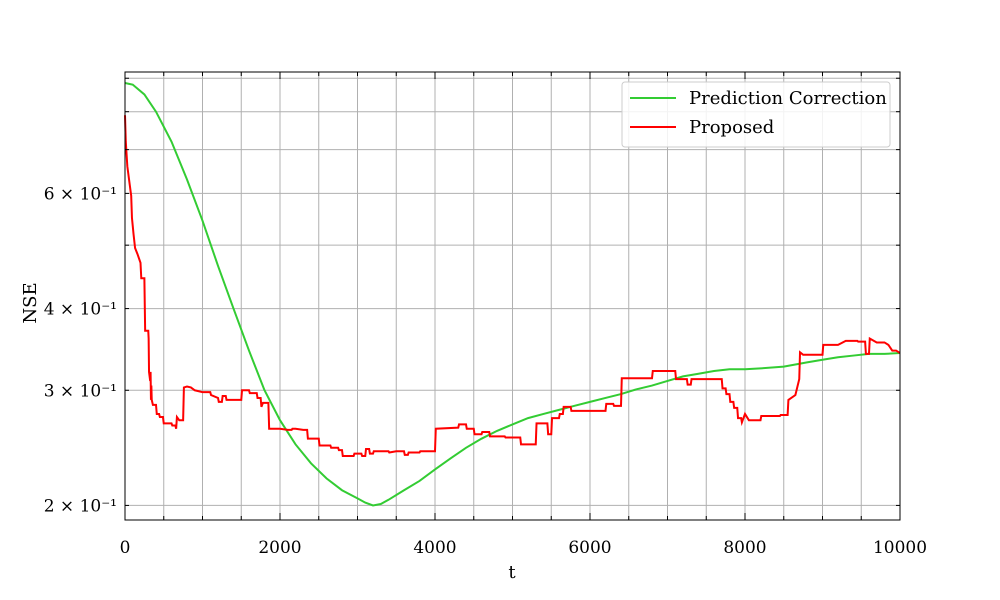 This screenshot has width=1000, height=600. What do you see at coordinates (788, 98) in the screenshot?
I see `legend-label-prediction-correction: Prediction Correction` at bounding box center [788, 98].